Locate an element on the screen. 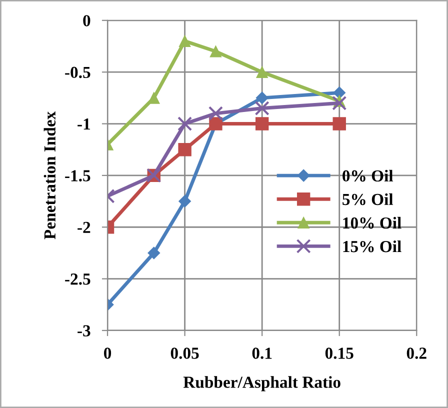 This screenshot has width=448, height=408. y-tick-label: -2.5 is located at coordinates (77, 279).